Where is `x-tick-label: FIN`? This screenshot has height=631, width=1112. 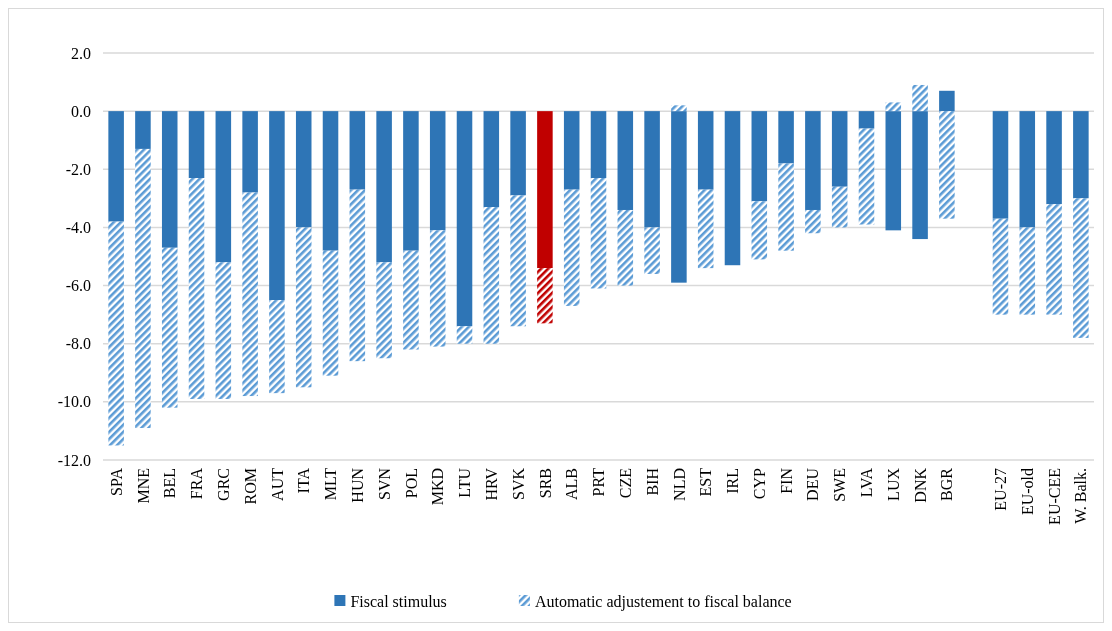
x-tick-label: FIN is located at coordinates (786, 480).